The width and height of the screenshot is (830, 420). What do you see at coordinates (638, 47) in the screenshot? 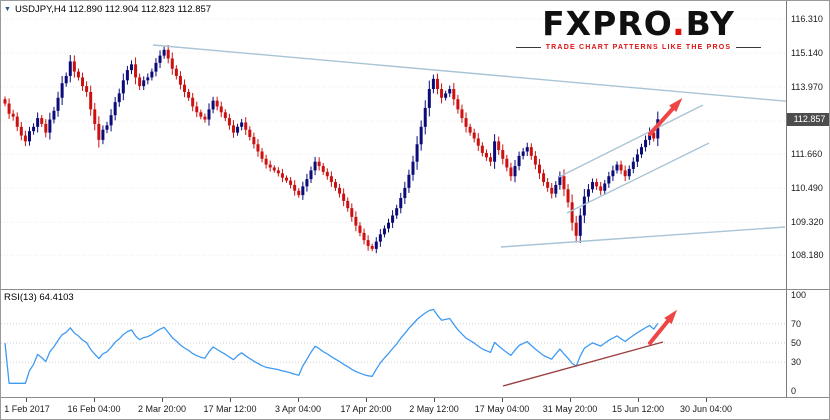
I see `fxpro-tagline: TRADE CHART PATTERNS LIKE THE PROS` at bounding box center [638, 47].